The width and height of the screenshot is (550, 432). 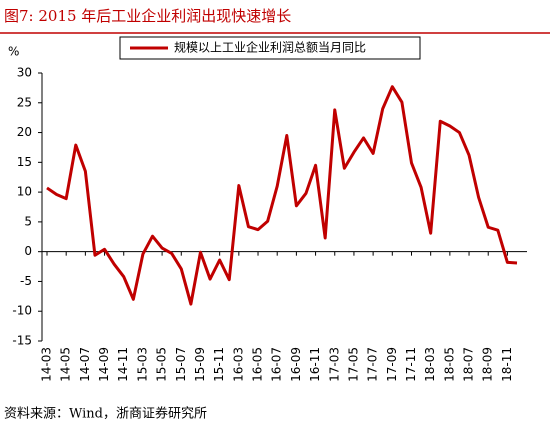 What do you see at coordinates (200, 364) in the screenshot?
I see `x-tick-label: 15-09` at bounding box center [200, 364].